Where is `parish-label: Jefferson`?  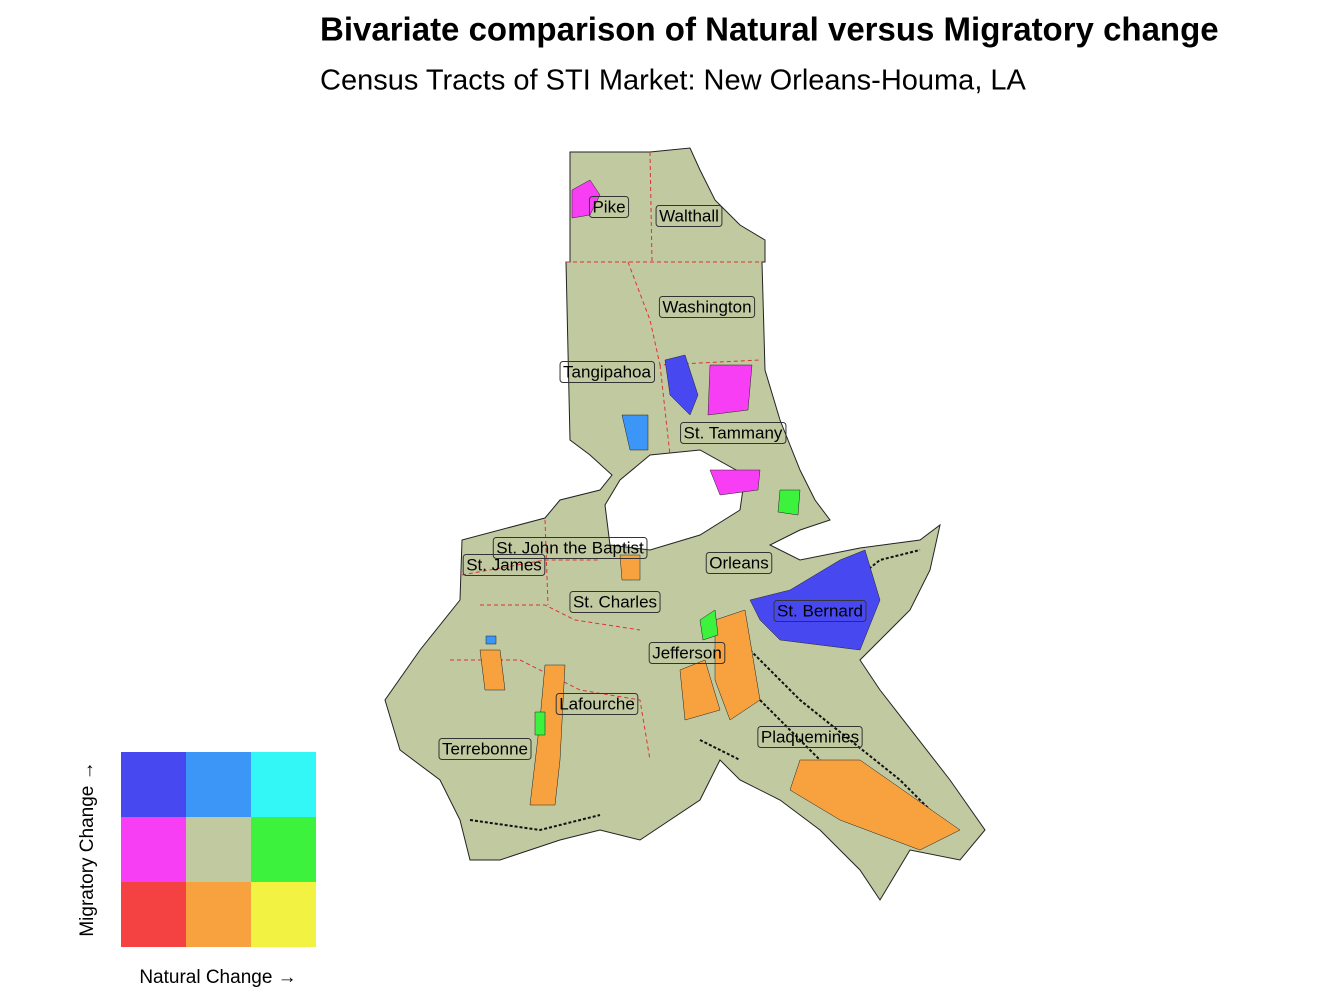
parish-label: Jefferson is located at coordinates (687, 652).